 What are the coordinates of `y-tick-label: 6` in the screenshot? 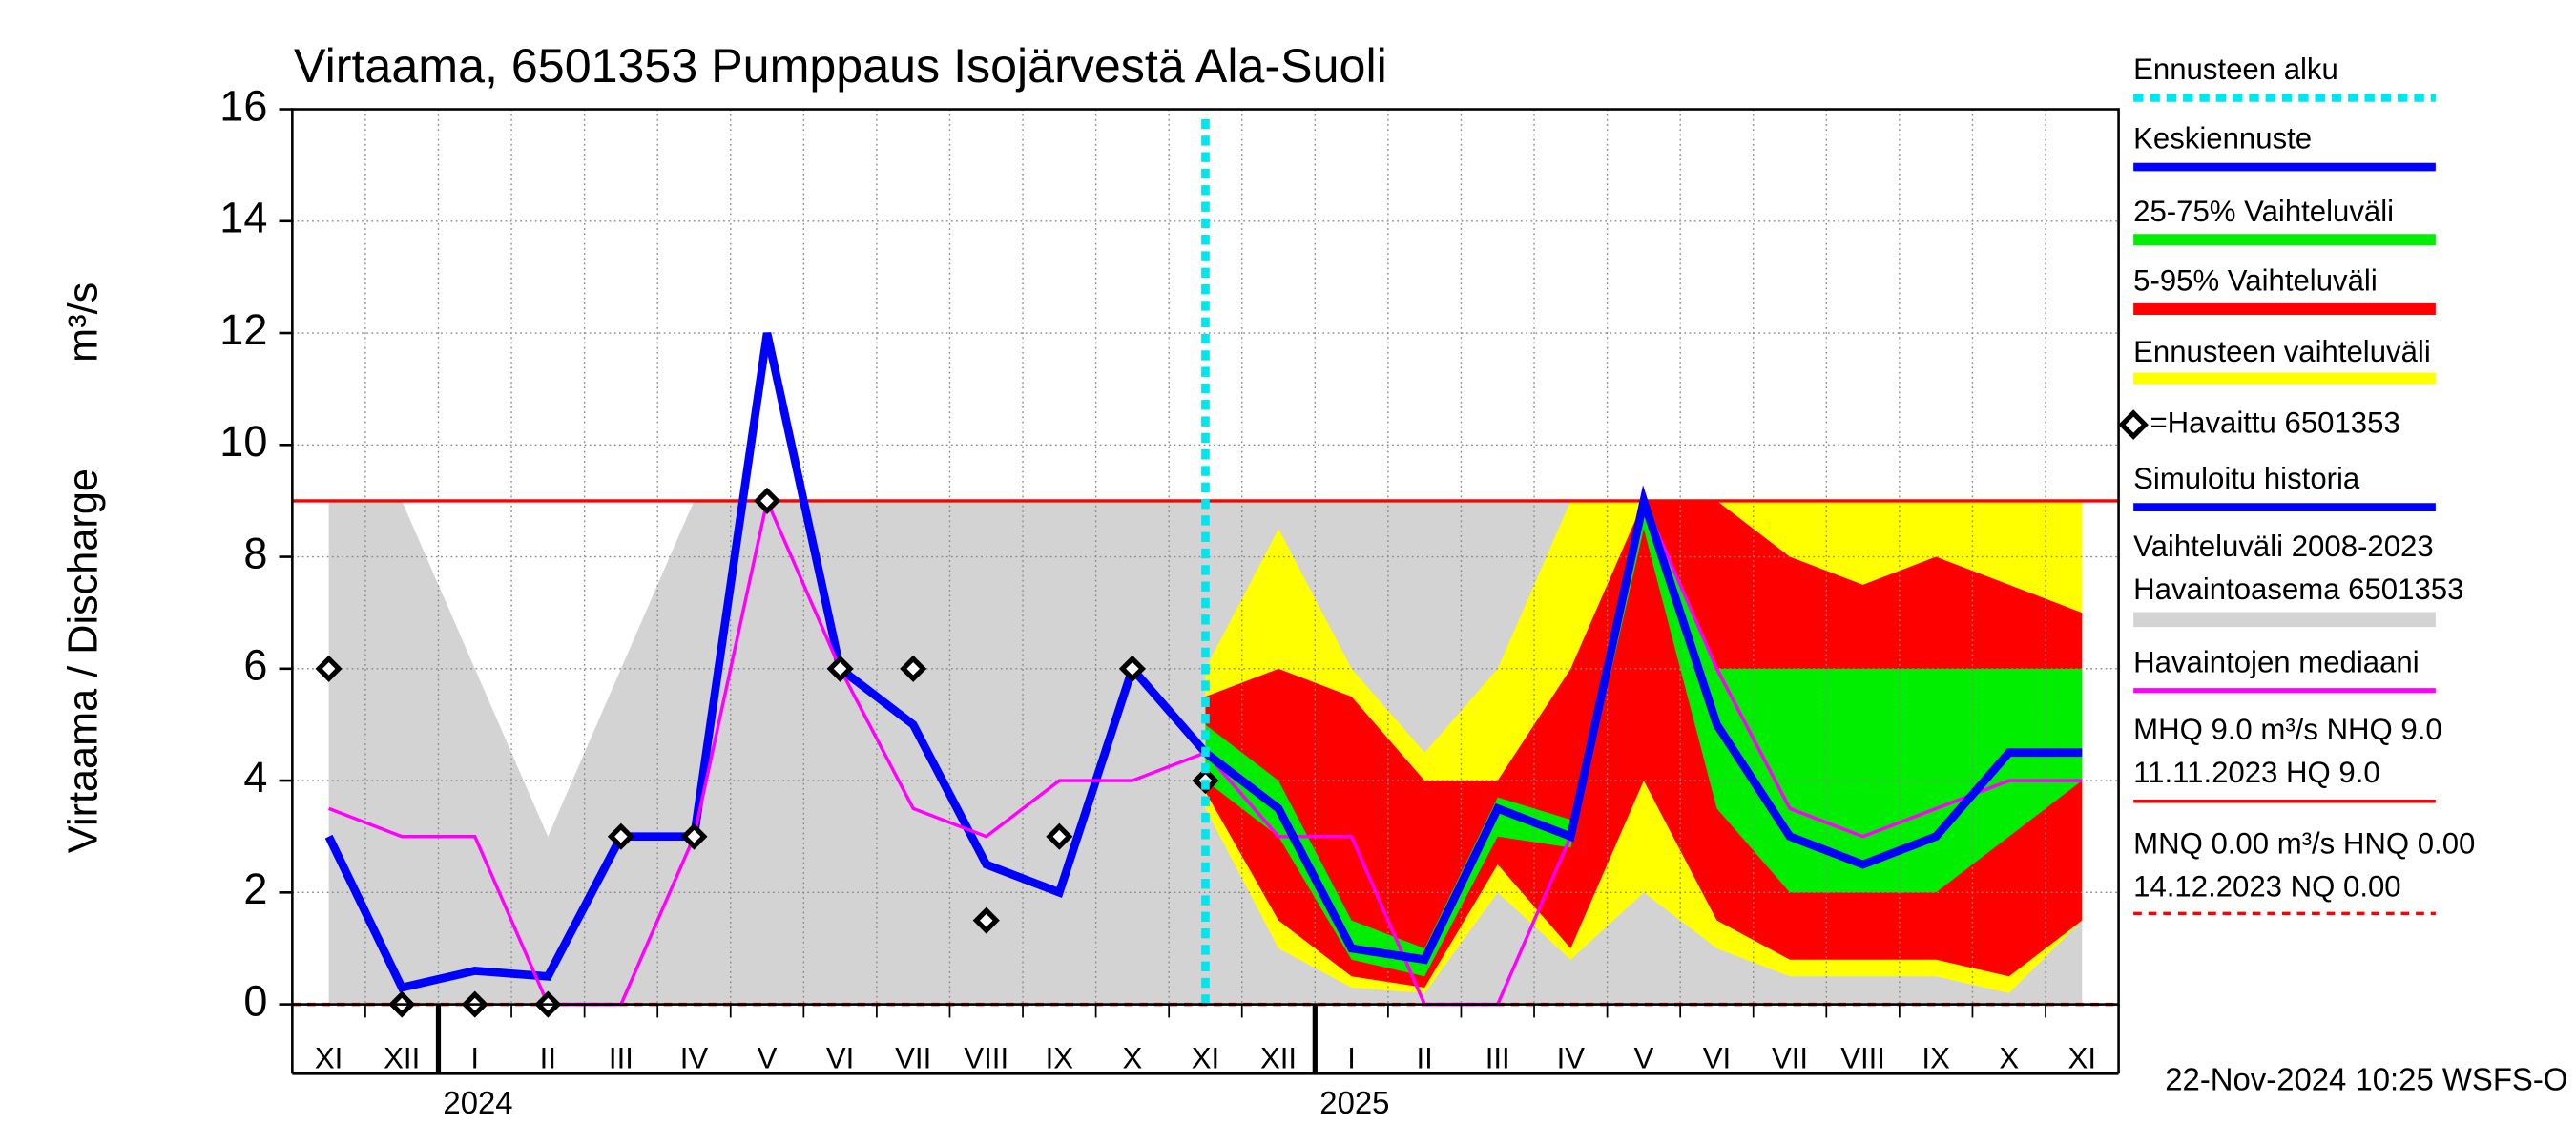 It's located at (255, 665).